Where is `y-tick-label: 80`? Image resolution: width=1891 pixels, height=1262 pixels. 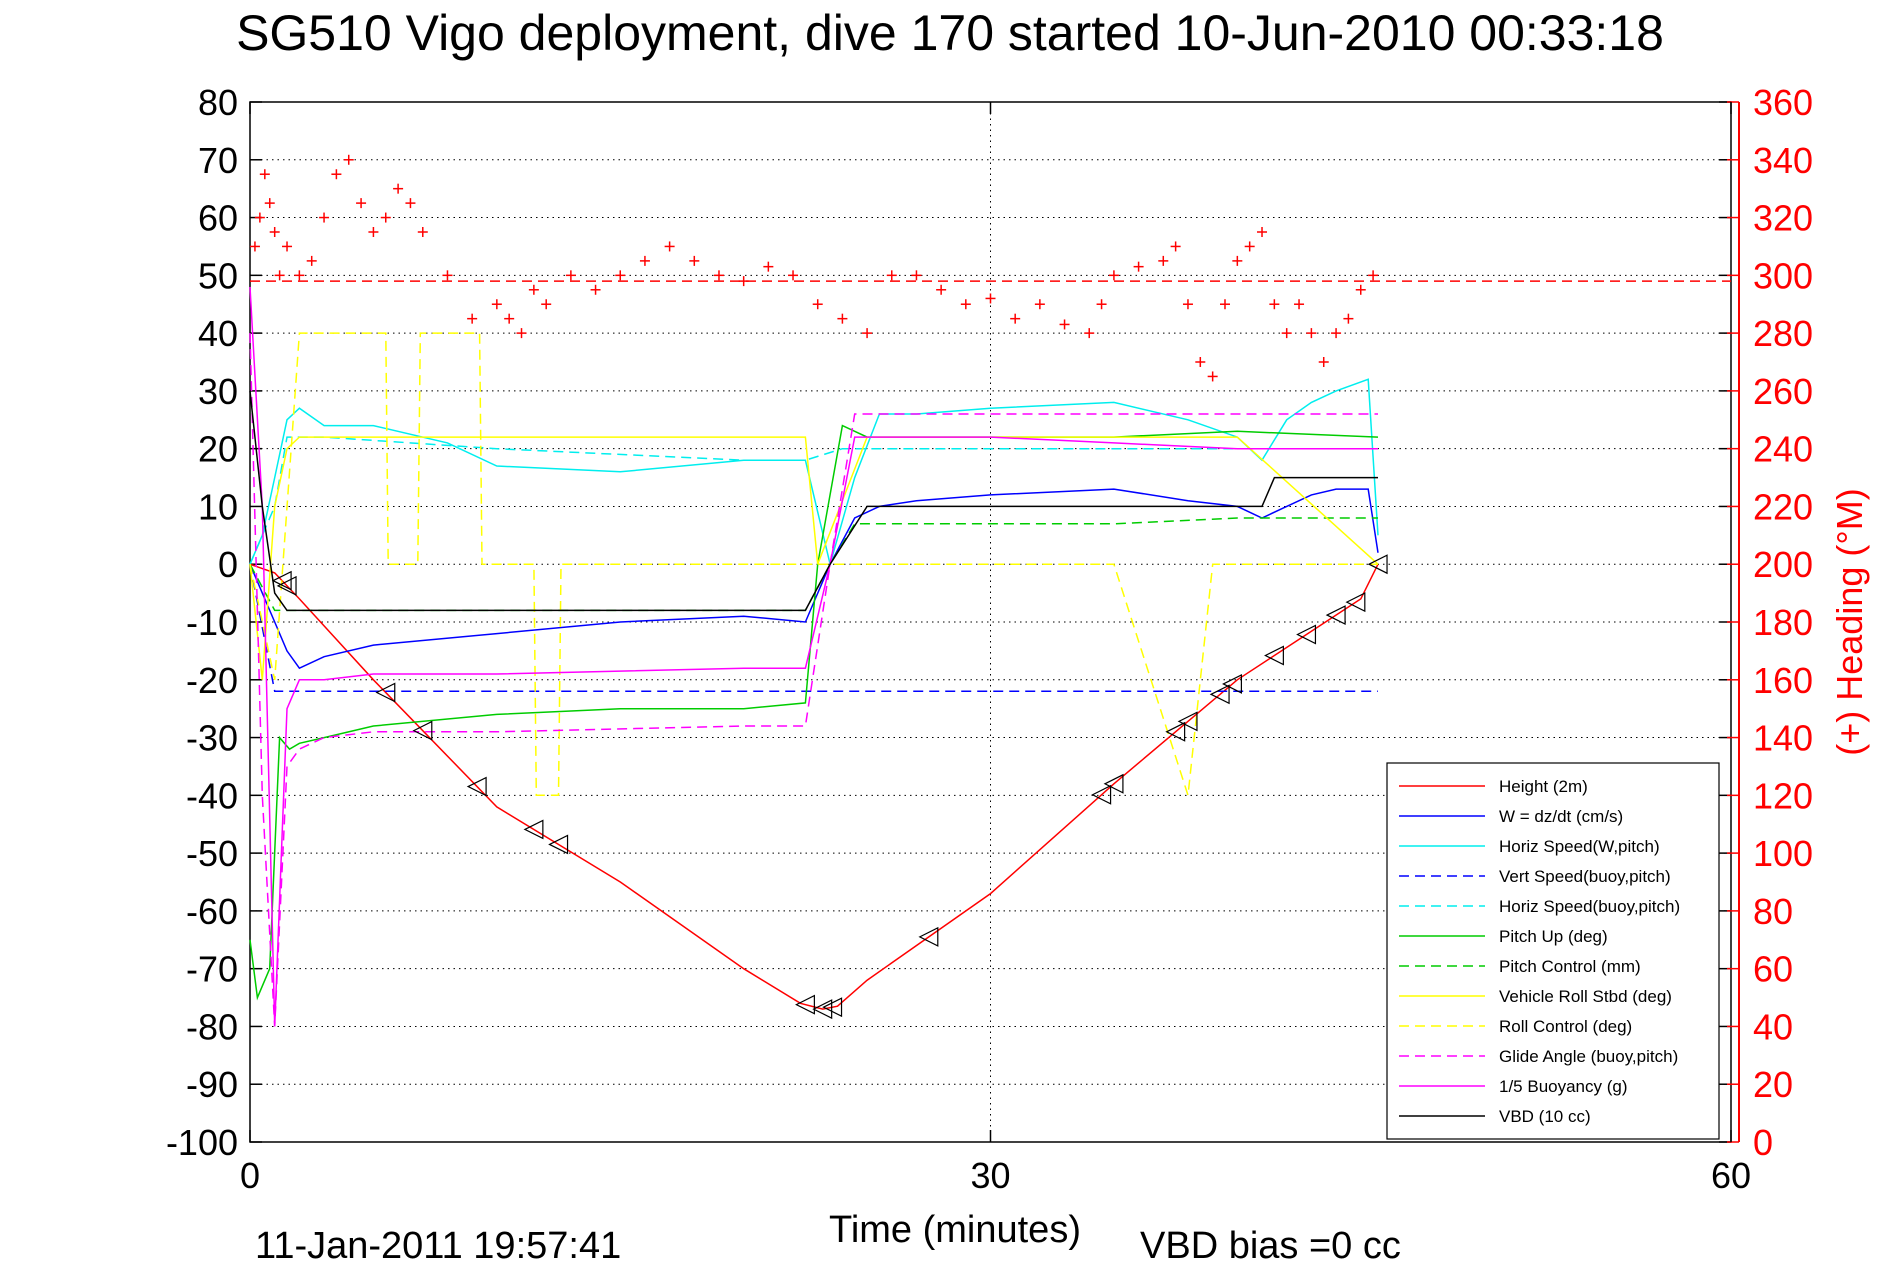 y-tick-label: 80 is located at coordinates (218, 102).